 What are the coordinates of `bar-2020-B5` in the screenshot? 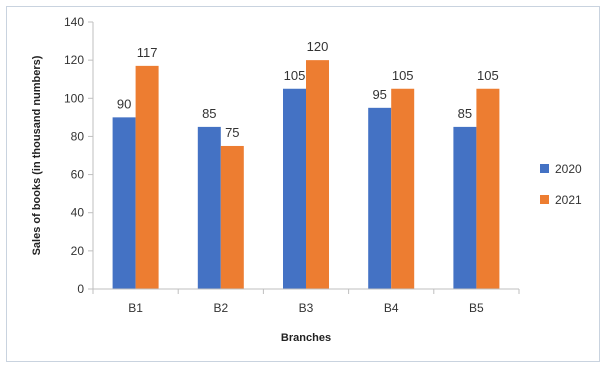 It's located at (465, 208).